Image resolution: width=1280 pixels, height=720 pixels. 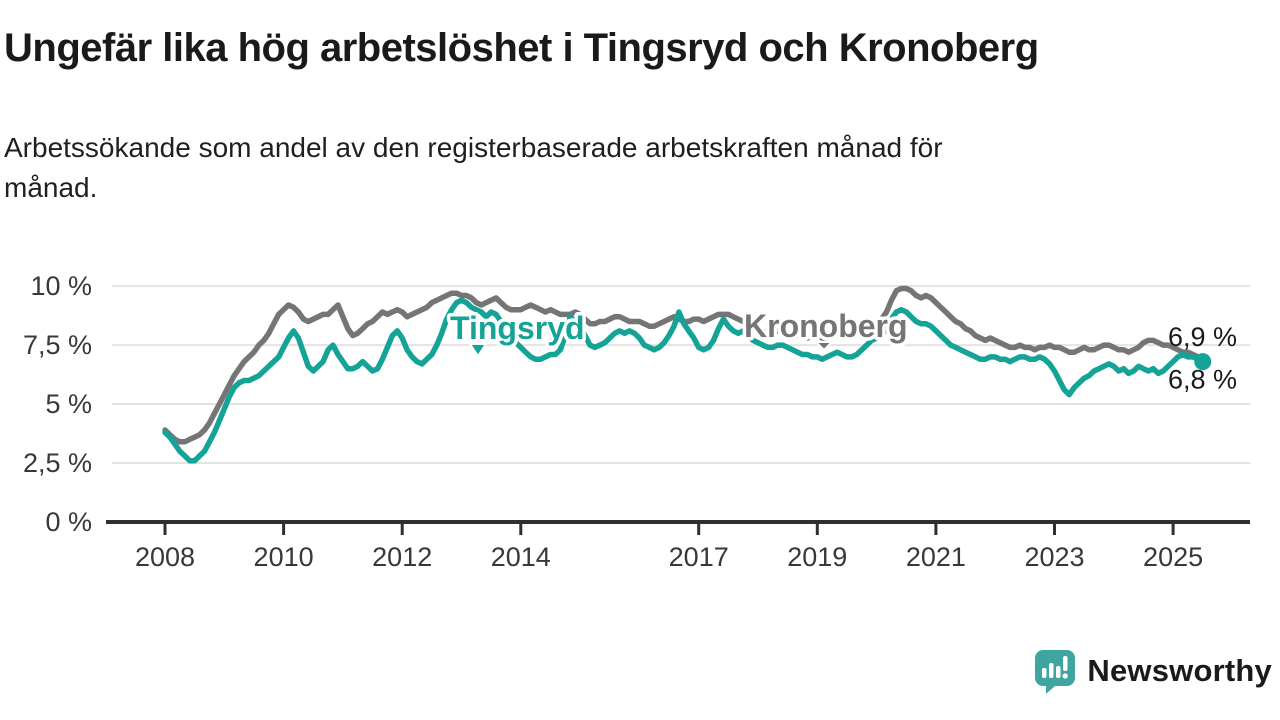 I want to click on x-tick-label: 2010, so click(x=284, y=557).